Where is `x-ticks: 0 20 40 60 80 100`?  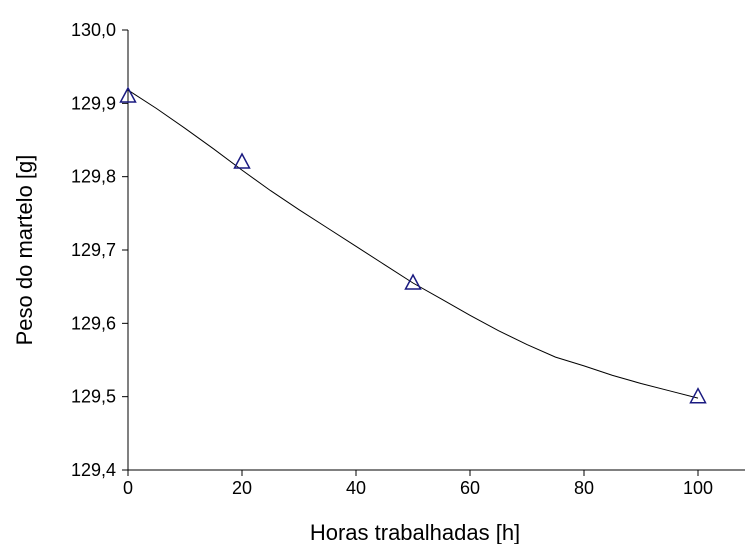 x-ticks: 0 20 40 60 80 100 is located at coordinates (418, 484).